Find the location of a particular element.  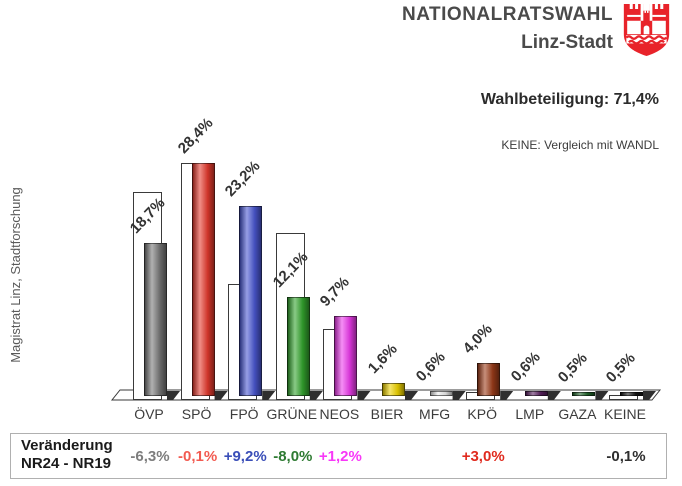

change-value-fpö: +9,2% is located at coordinates (245, 456).